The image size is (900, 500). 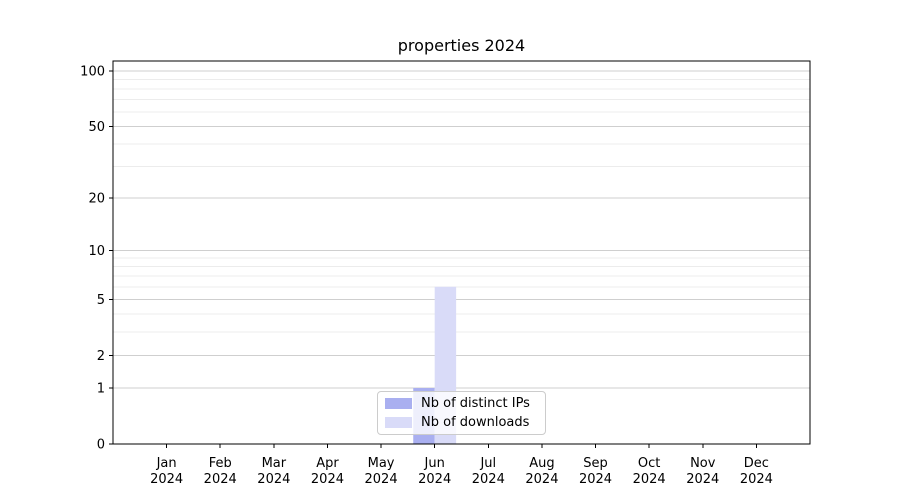 I want to click on x-tick-label-month: Dec, so click(x=756, y=463).